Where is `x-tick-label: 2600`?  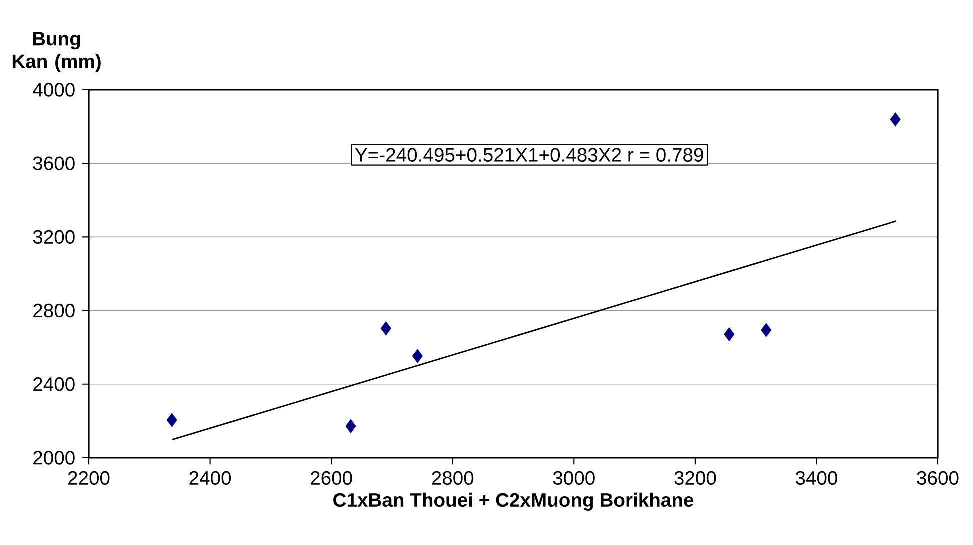 x-tick-label: 2600 is located at coordinates (331, 478).